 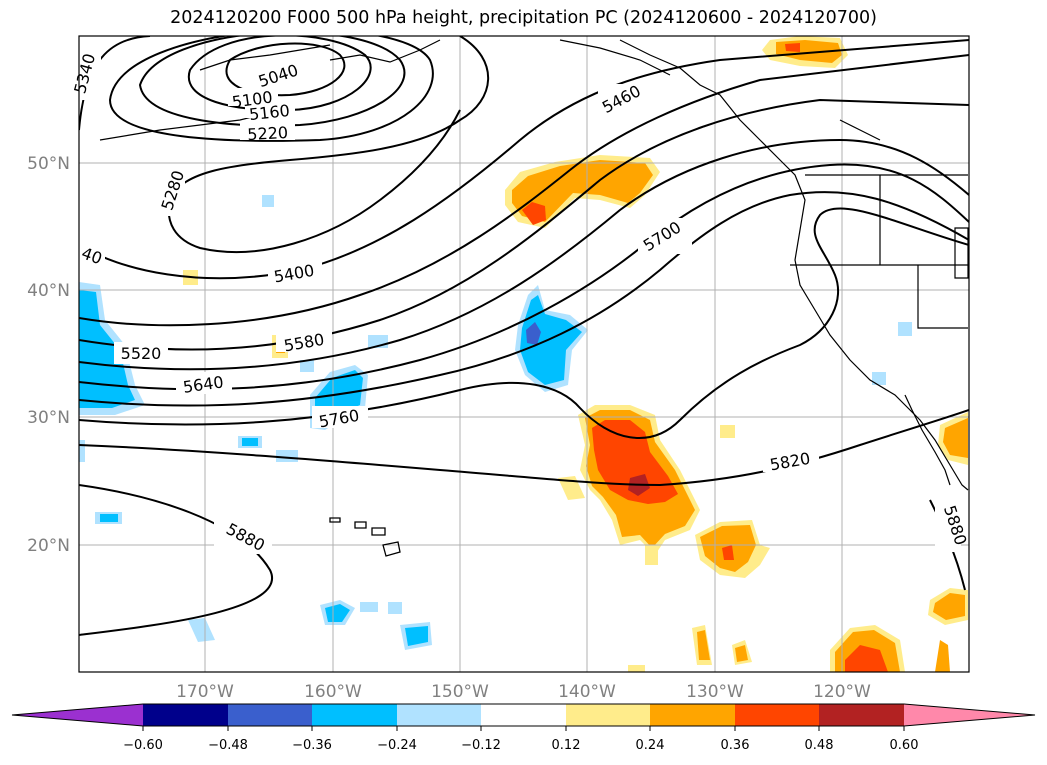 What do you see at coordinates (715, 692) in the screenshot?
I see `lon-label: 130°W` at bounding box center [715, 692].